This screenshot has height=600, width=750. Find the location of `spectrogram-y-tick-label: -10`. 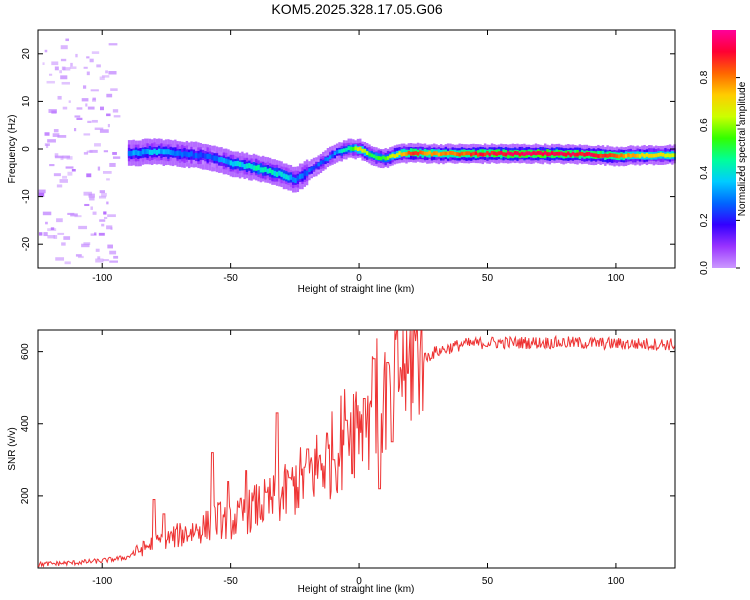

spectrogram-y-tick-label: -10 is located at coordinates (26, 196).